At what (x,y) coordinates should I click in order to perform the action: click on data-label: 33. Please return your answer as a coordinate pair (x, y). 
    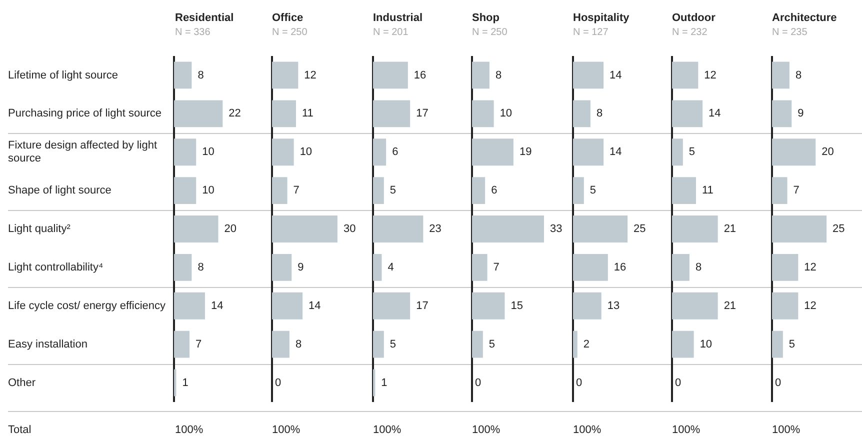
    Looking at the image, I should click on (556, 229).